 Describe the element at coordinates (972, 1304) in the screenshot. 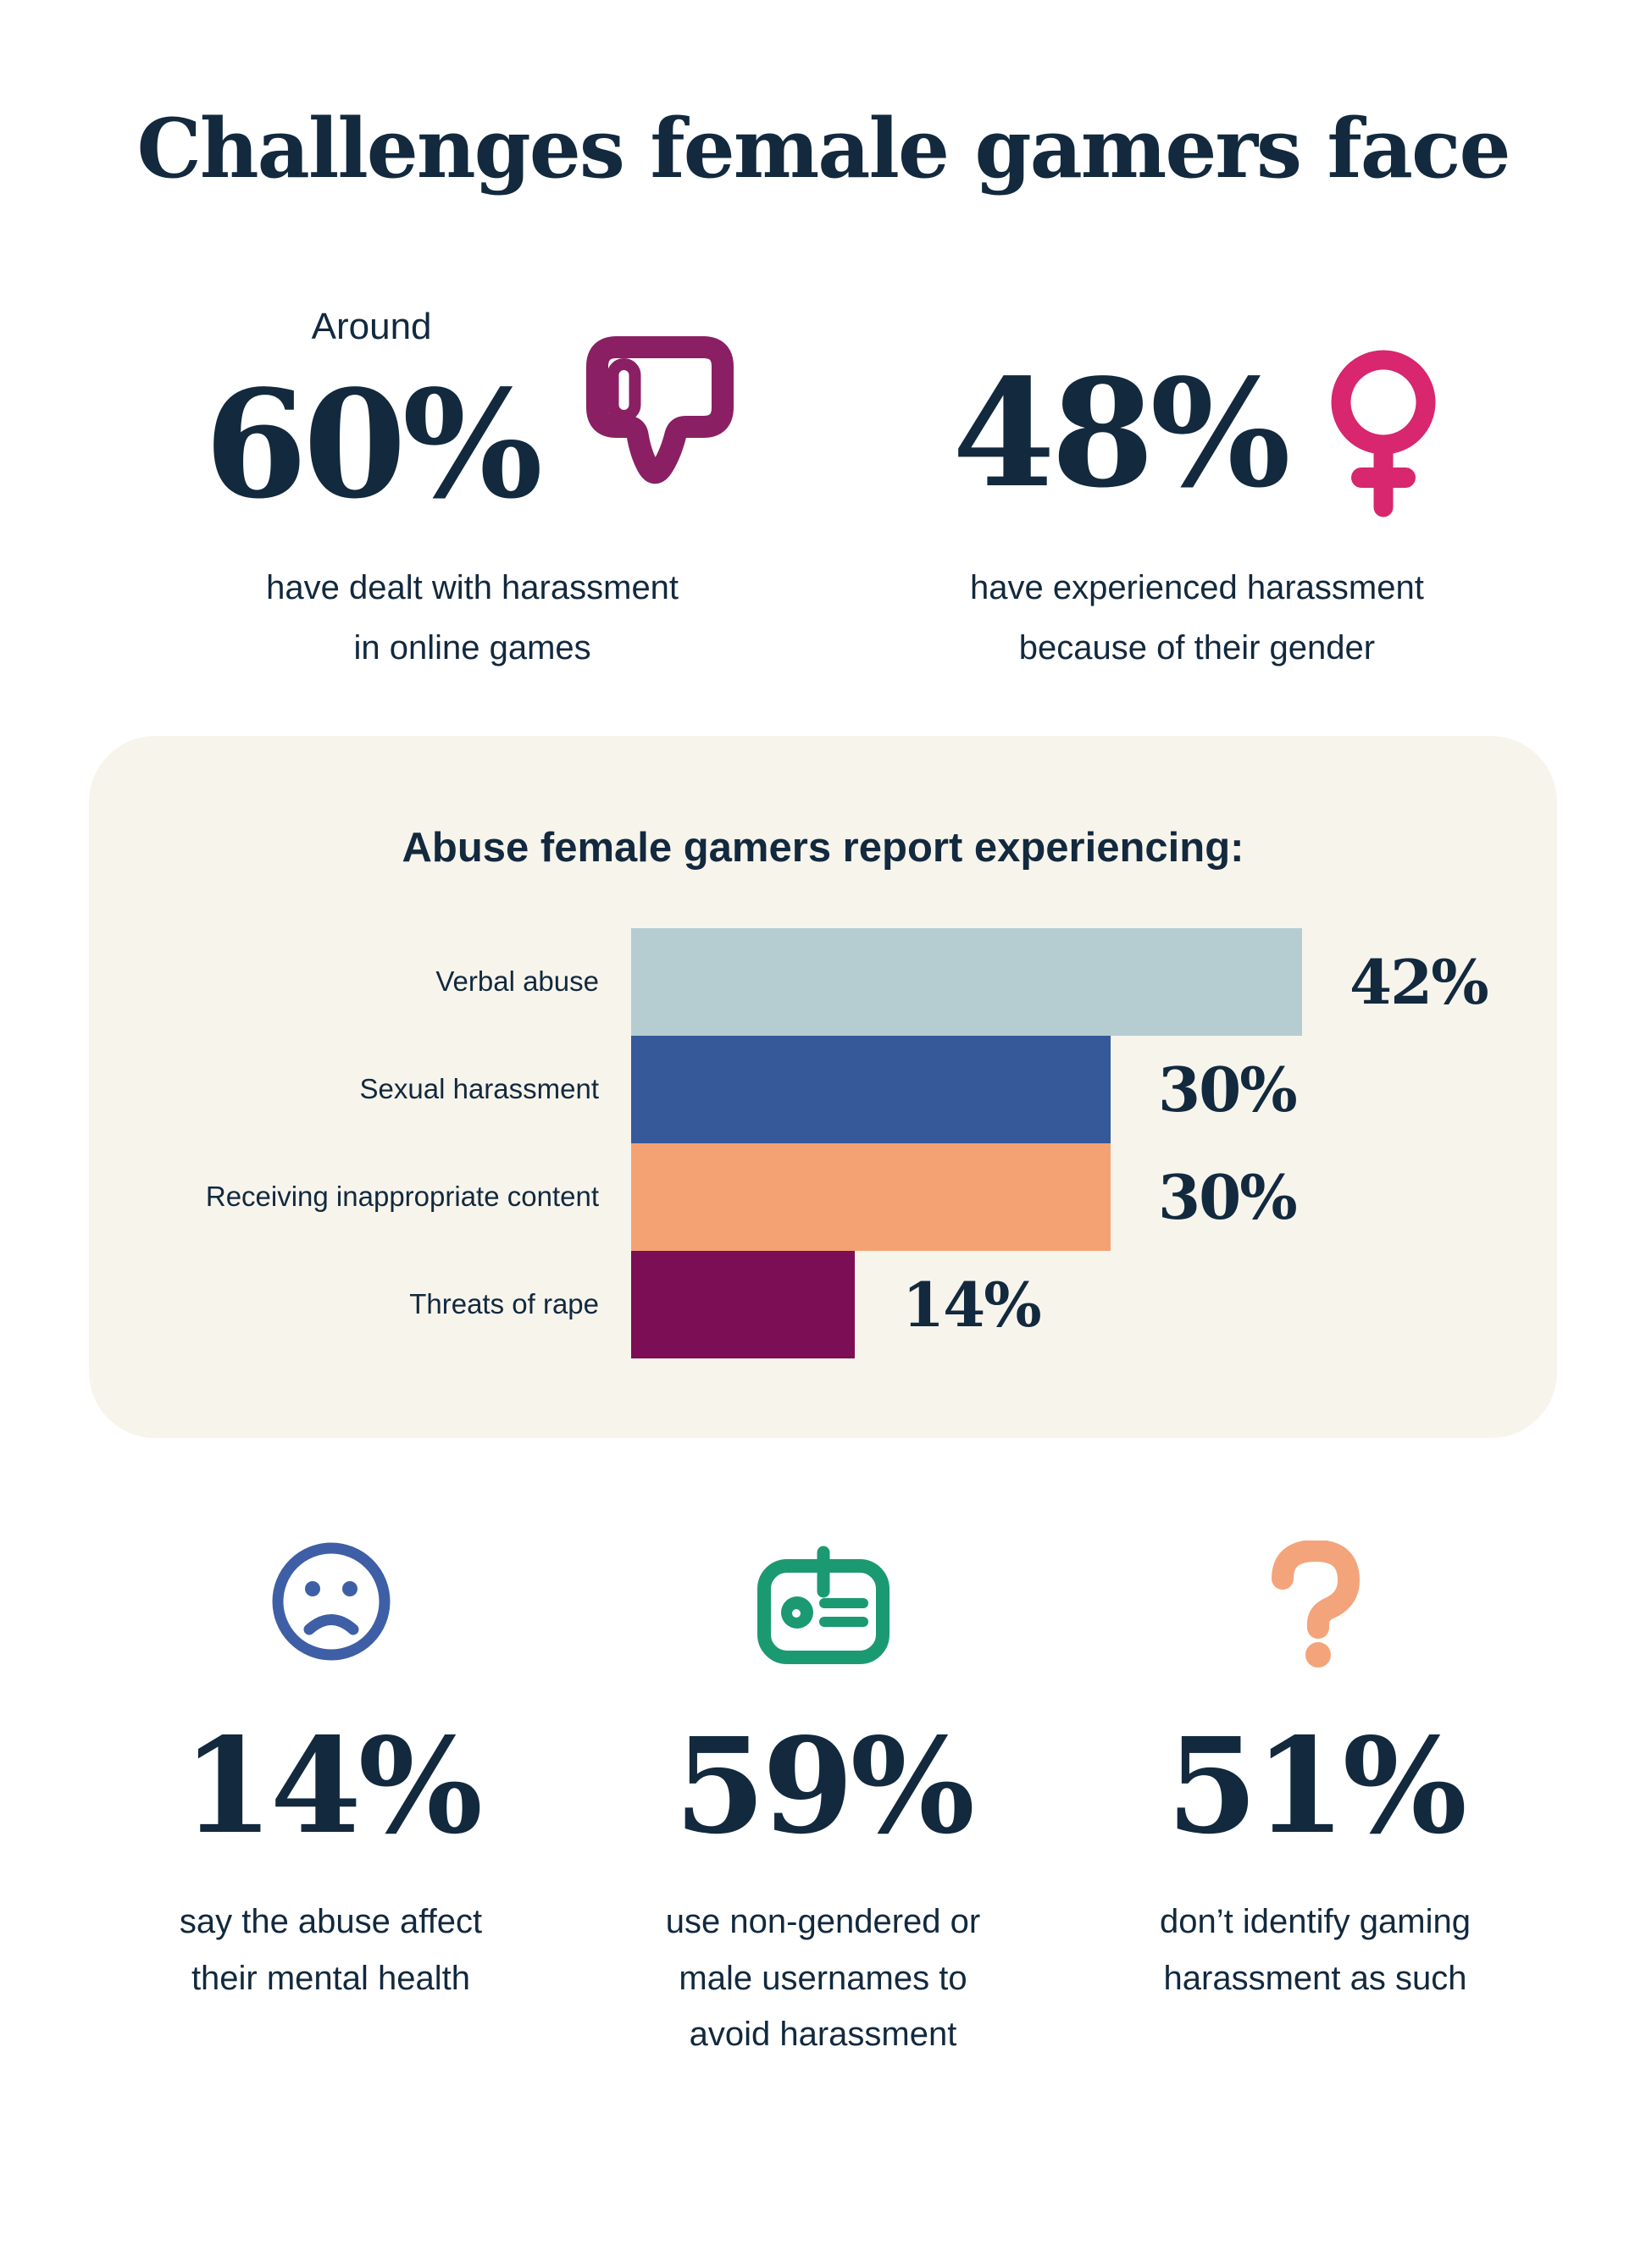

I see `bar-value-label: 14%` at that location.